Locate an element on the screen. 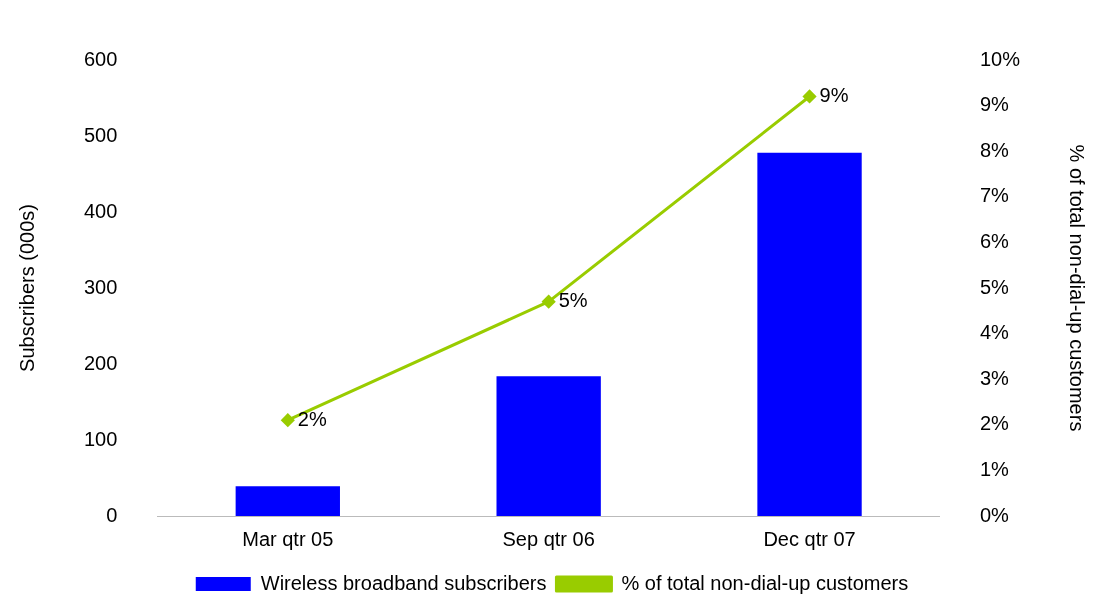  x-tick-label: Dec qtr 07 is located at coordinates (809, 538).